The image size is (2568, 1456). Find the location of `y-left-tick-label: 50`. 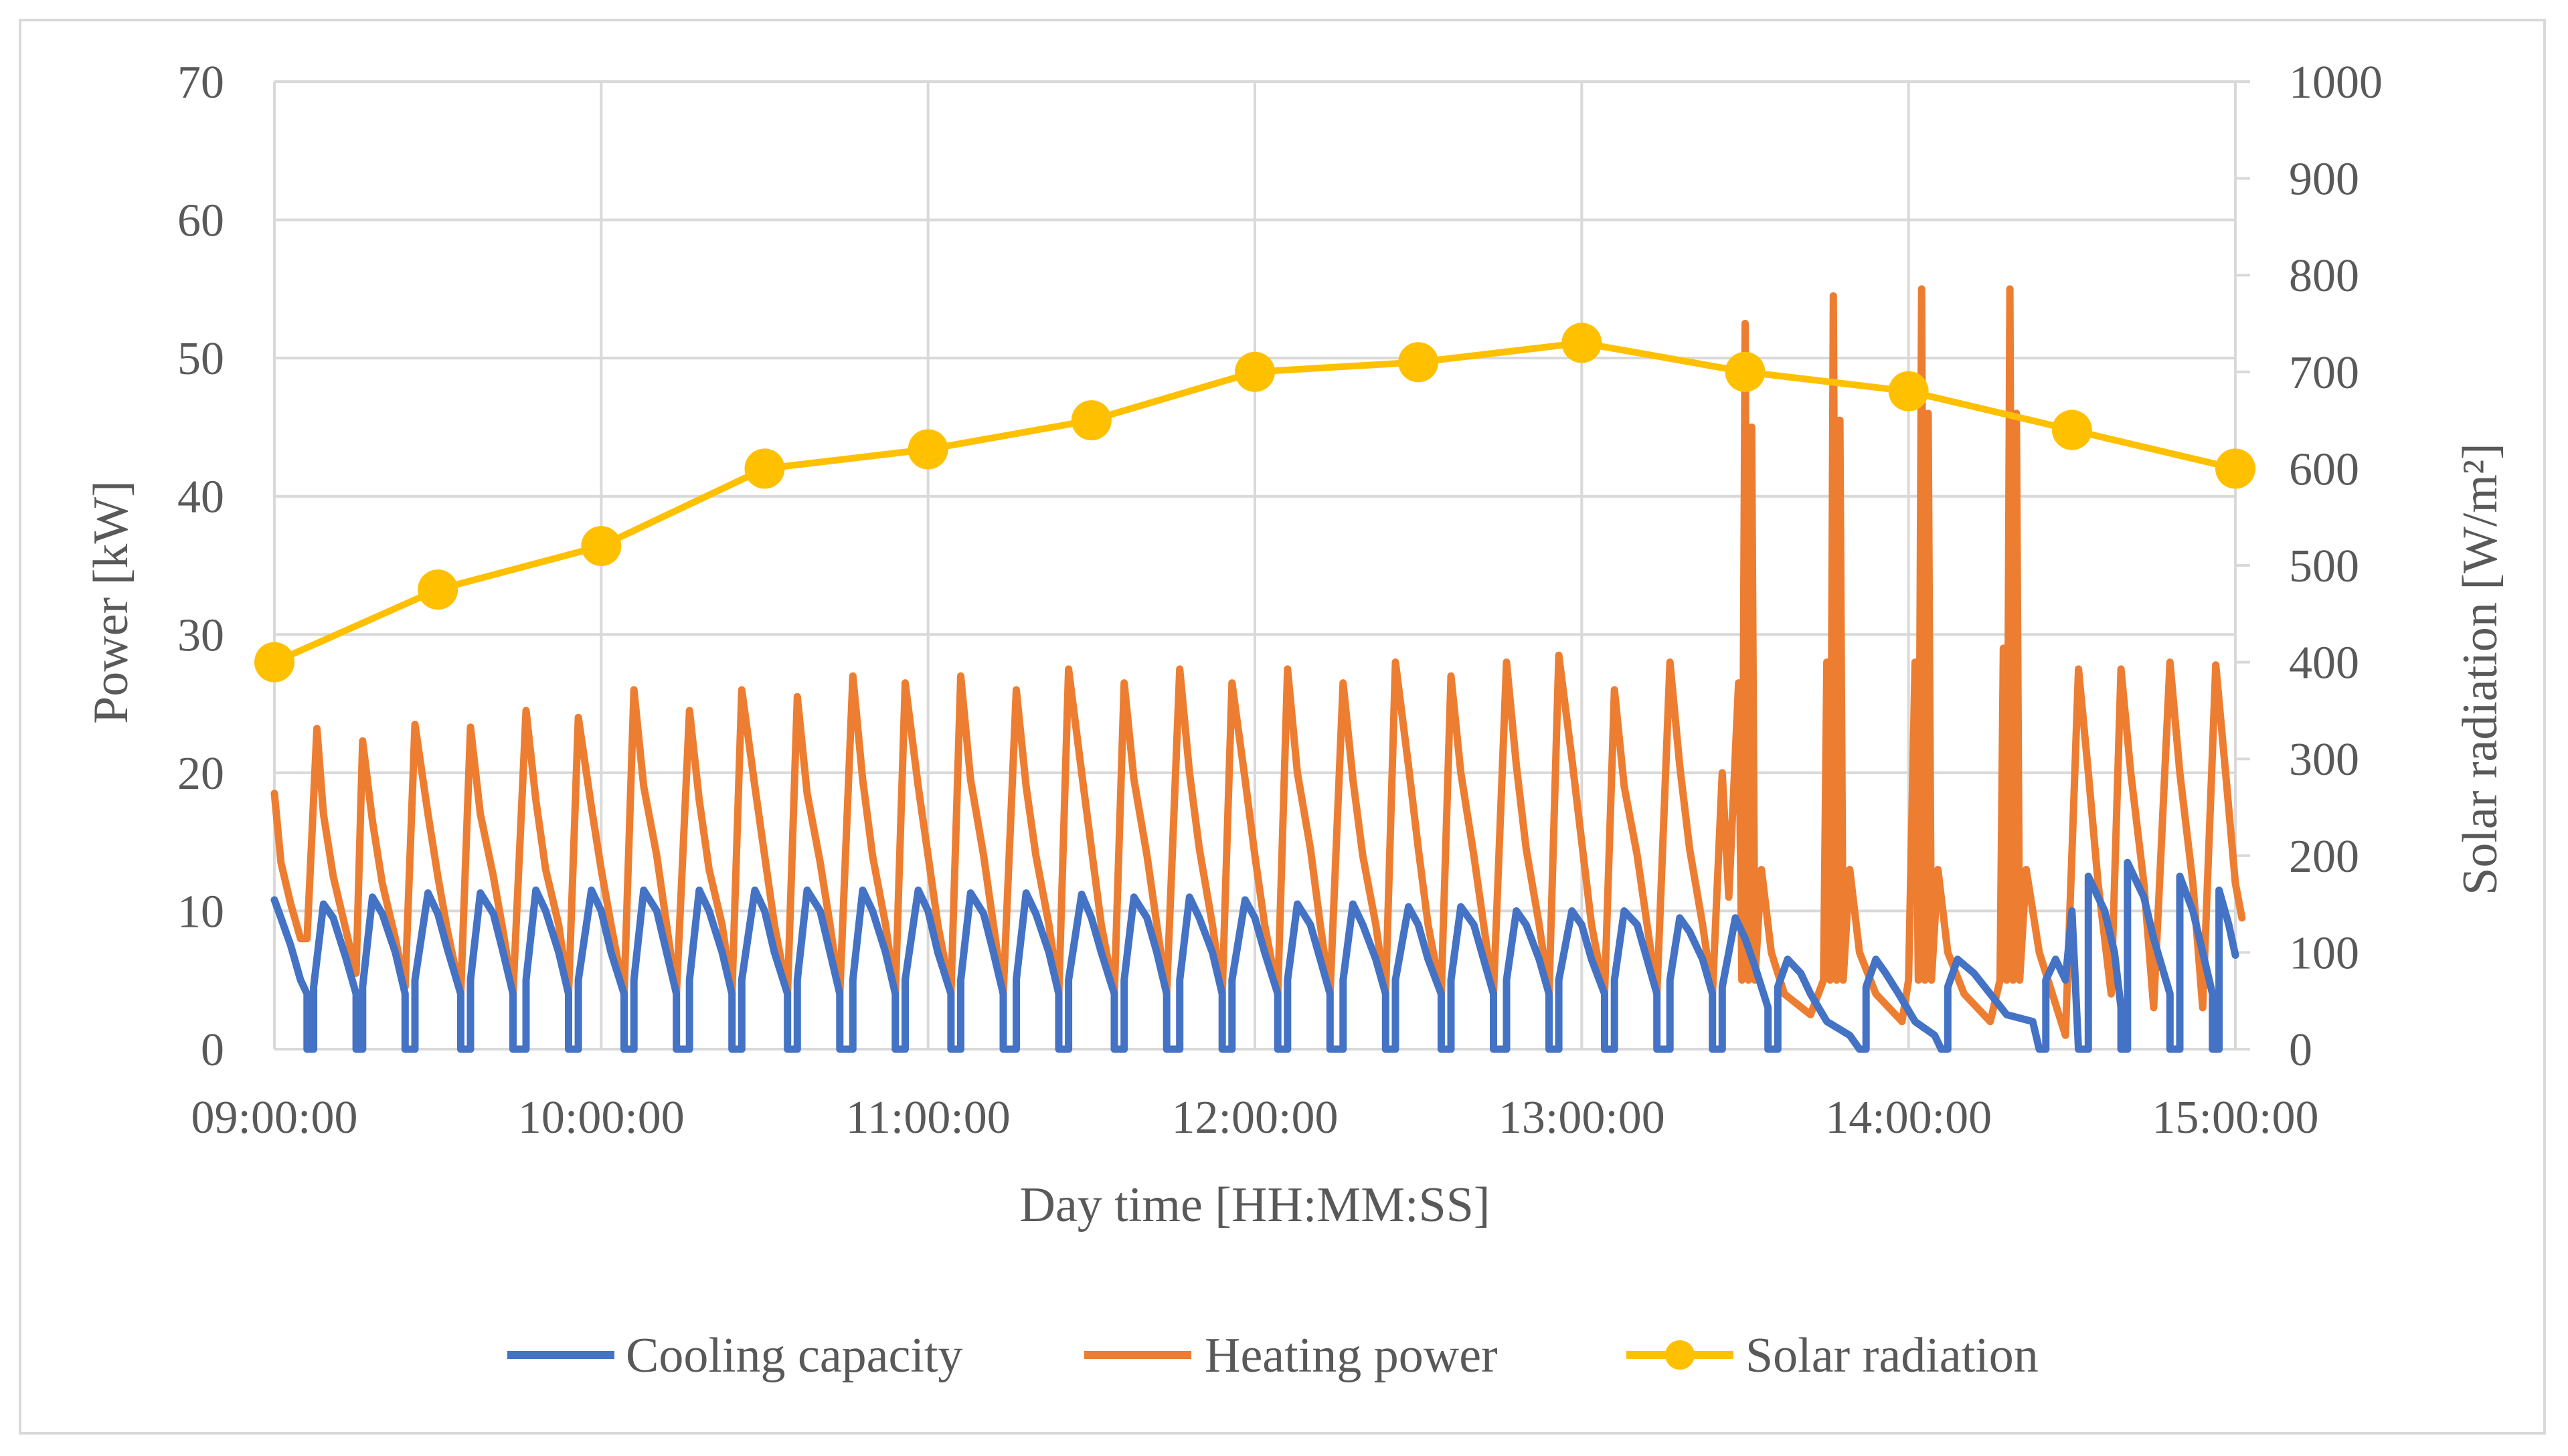

y-left-tick-label: 50 is located at coordinates (200, 359).